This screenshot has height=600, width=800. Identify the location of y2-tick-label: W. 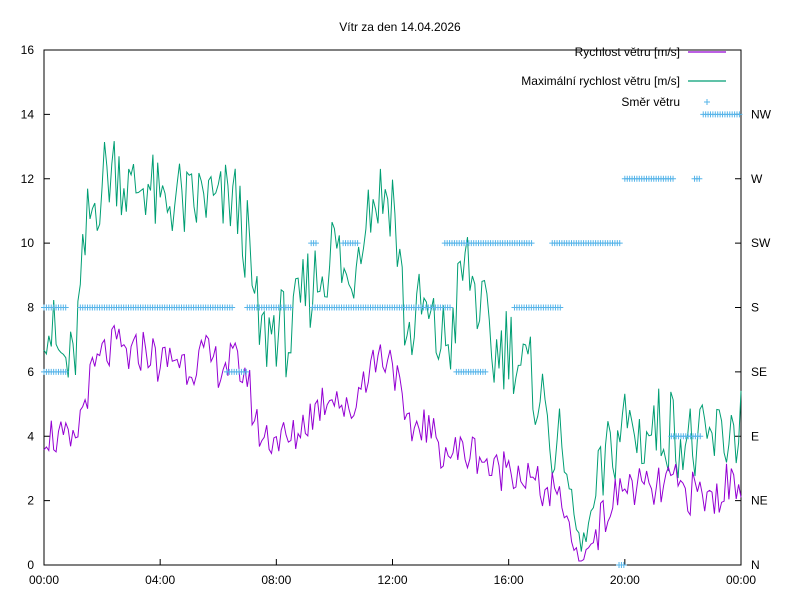
(757, 179).